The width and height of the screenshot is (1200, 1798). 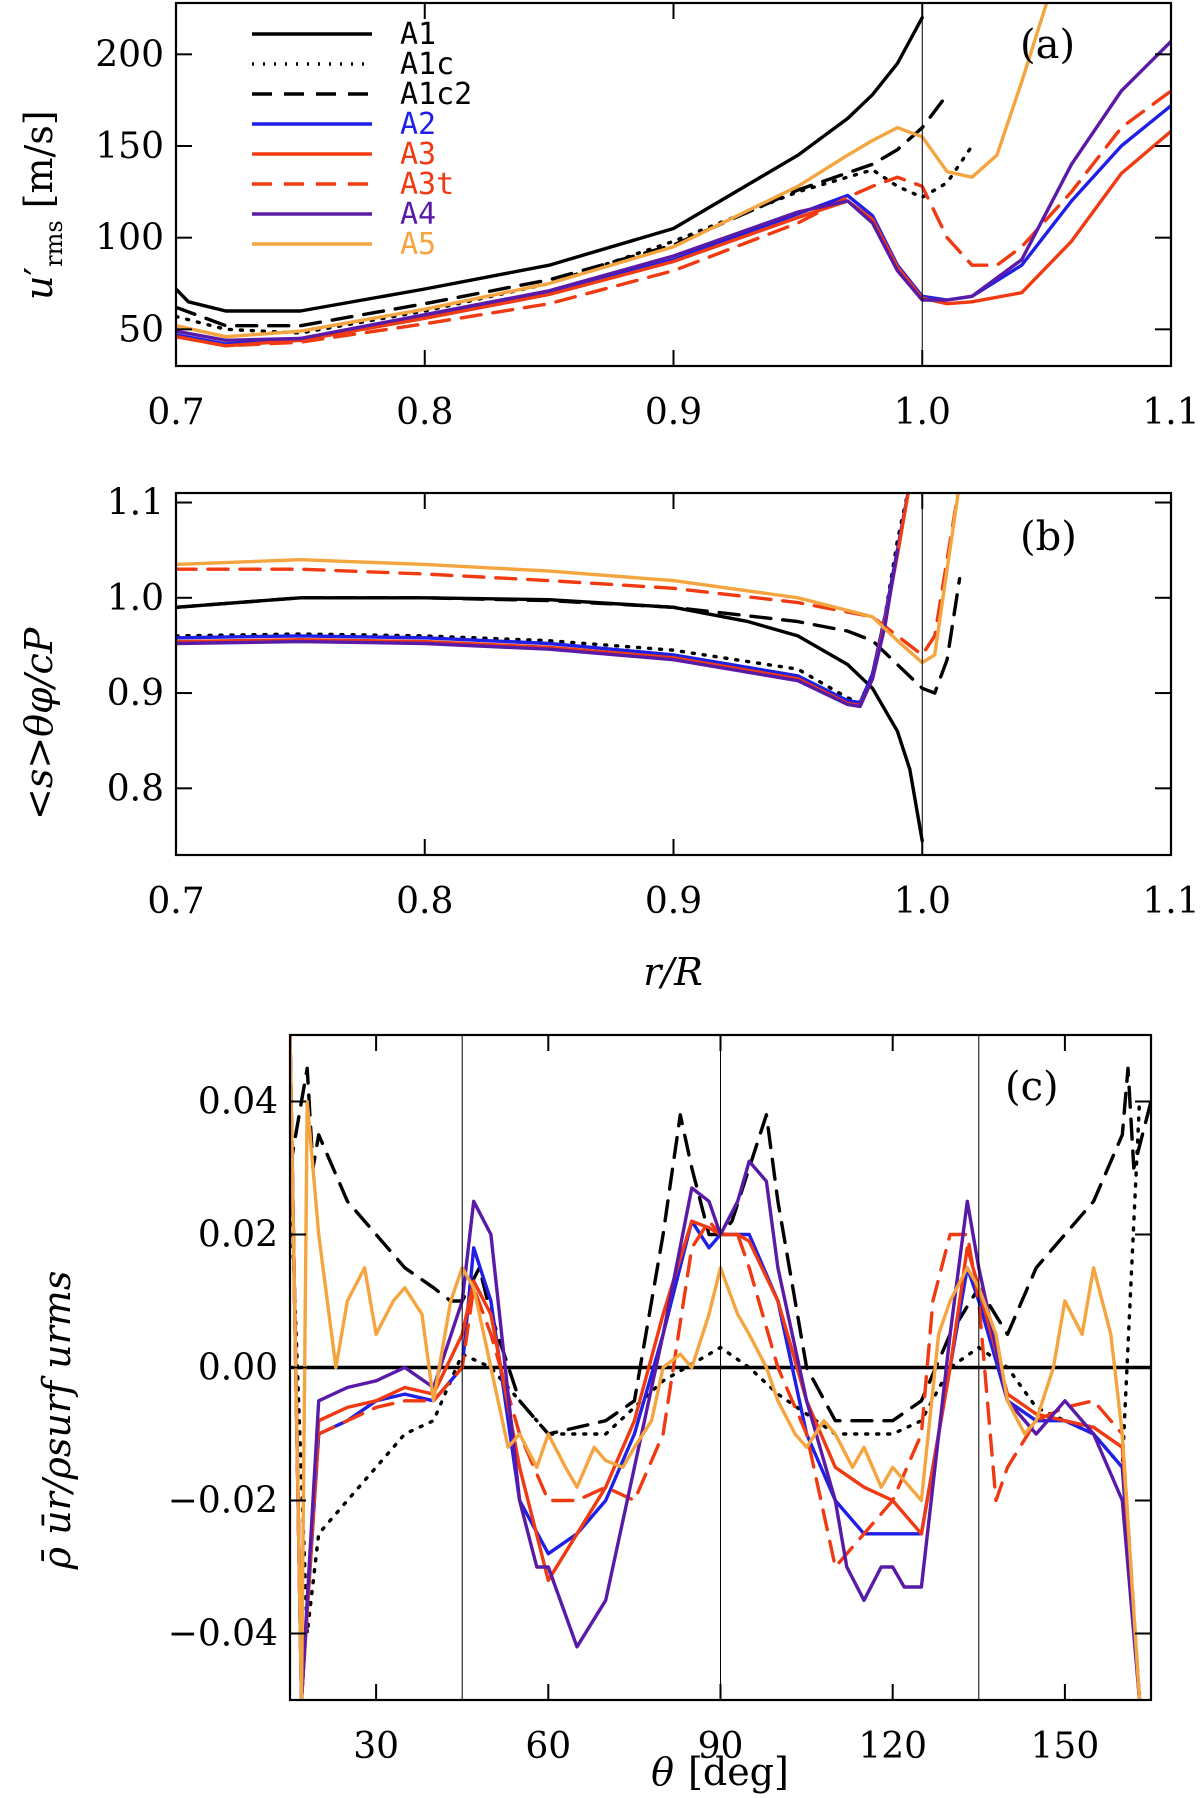 I want to click on legend-label-a1: A1, so click(x=418, y=34).